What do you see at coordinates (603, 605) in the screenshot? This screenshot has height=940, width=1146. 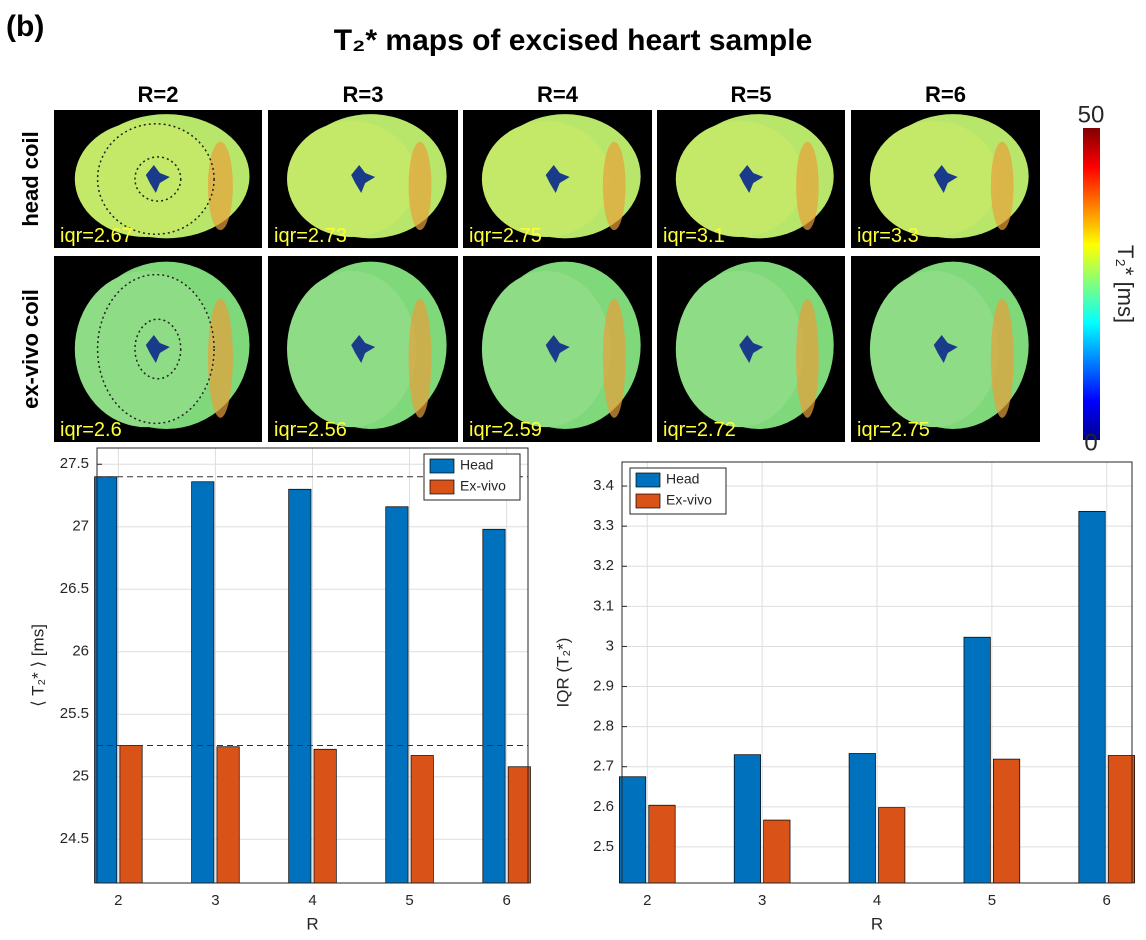 I see `y-tick-label: 3.1` at bounding box center [603, 605].